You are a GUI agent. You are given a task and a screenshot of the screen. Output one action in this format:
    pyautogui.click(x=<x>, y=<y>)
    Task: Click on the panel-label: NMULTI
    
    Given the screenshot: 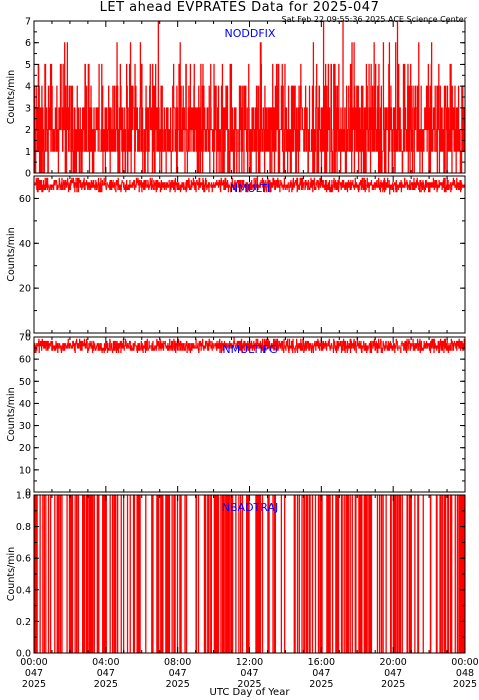 What is the action you would take?
    pyautogui.click(x=250, y=188)
    